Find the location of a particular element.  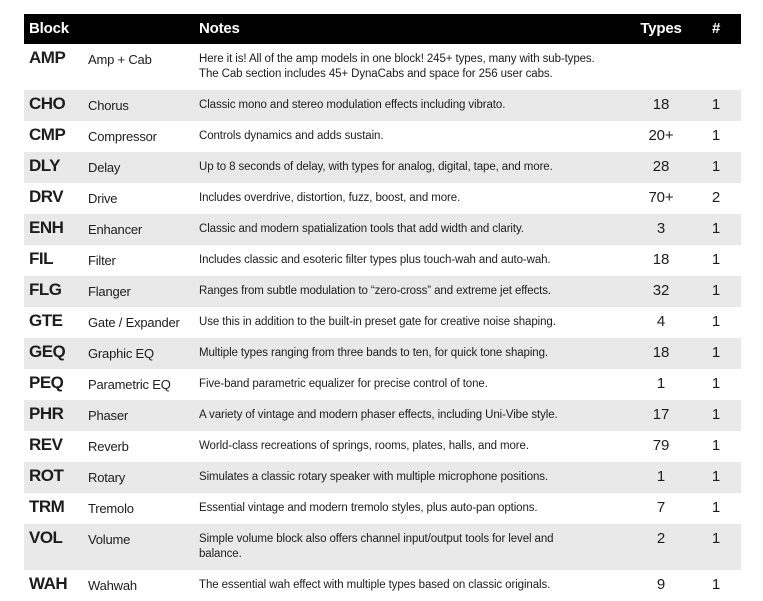

cell-block-code: DLY is located at coordinates (44, 165).